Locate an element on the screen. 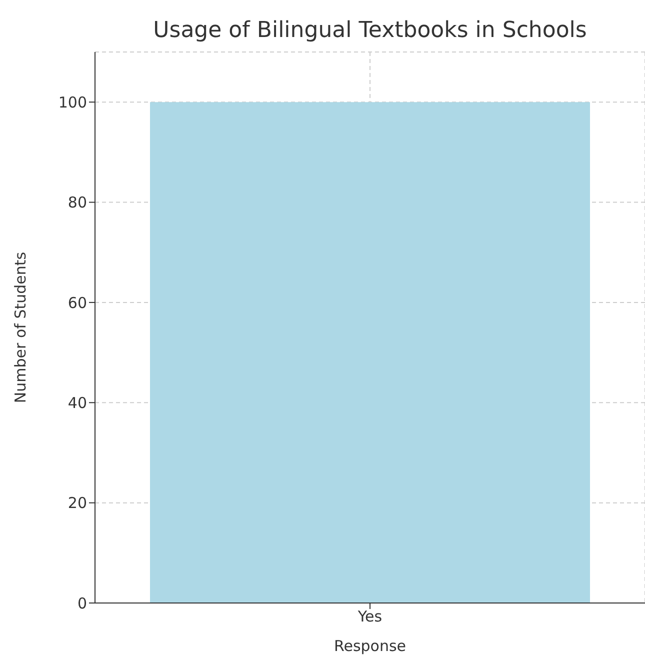 The height and width of the screenshot is (663, 645). x-axis-title: Response is located at coordinates (370, 646).